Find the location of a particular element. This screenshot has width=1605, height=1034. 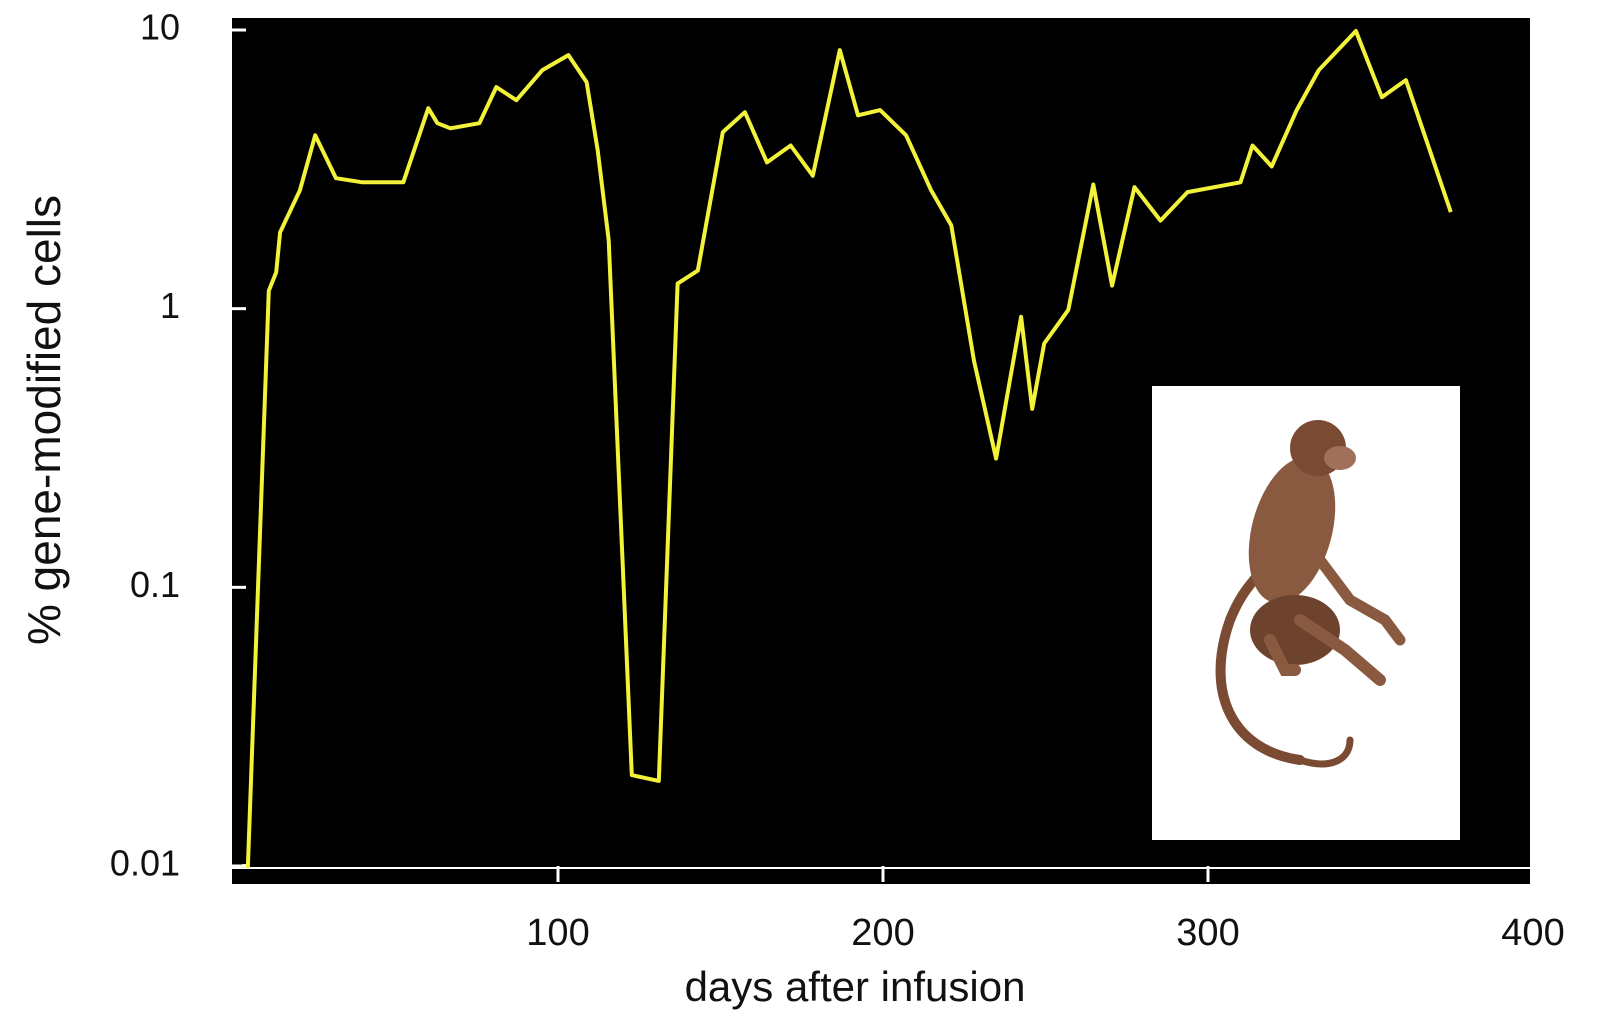

x-tick-label: 300 is located at coordinates (1207, 933).